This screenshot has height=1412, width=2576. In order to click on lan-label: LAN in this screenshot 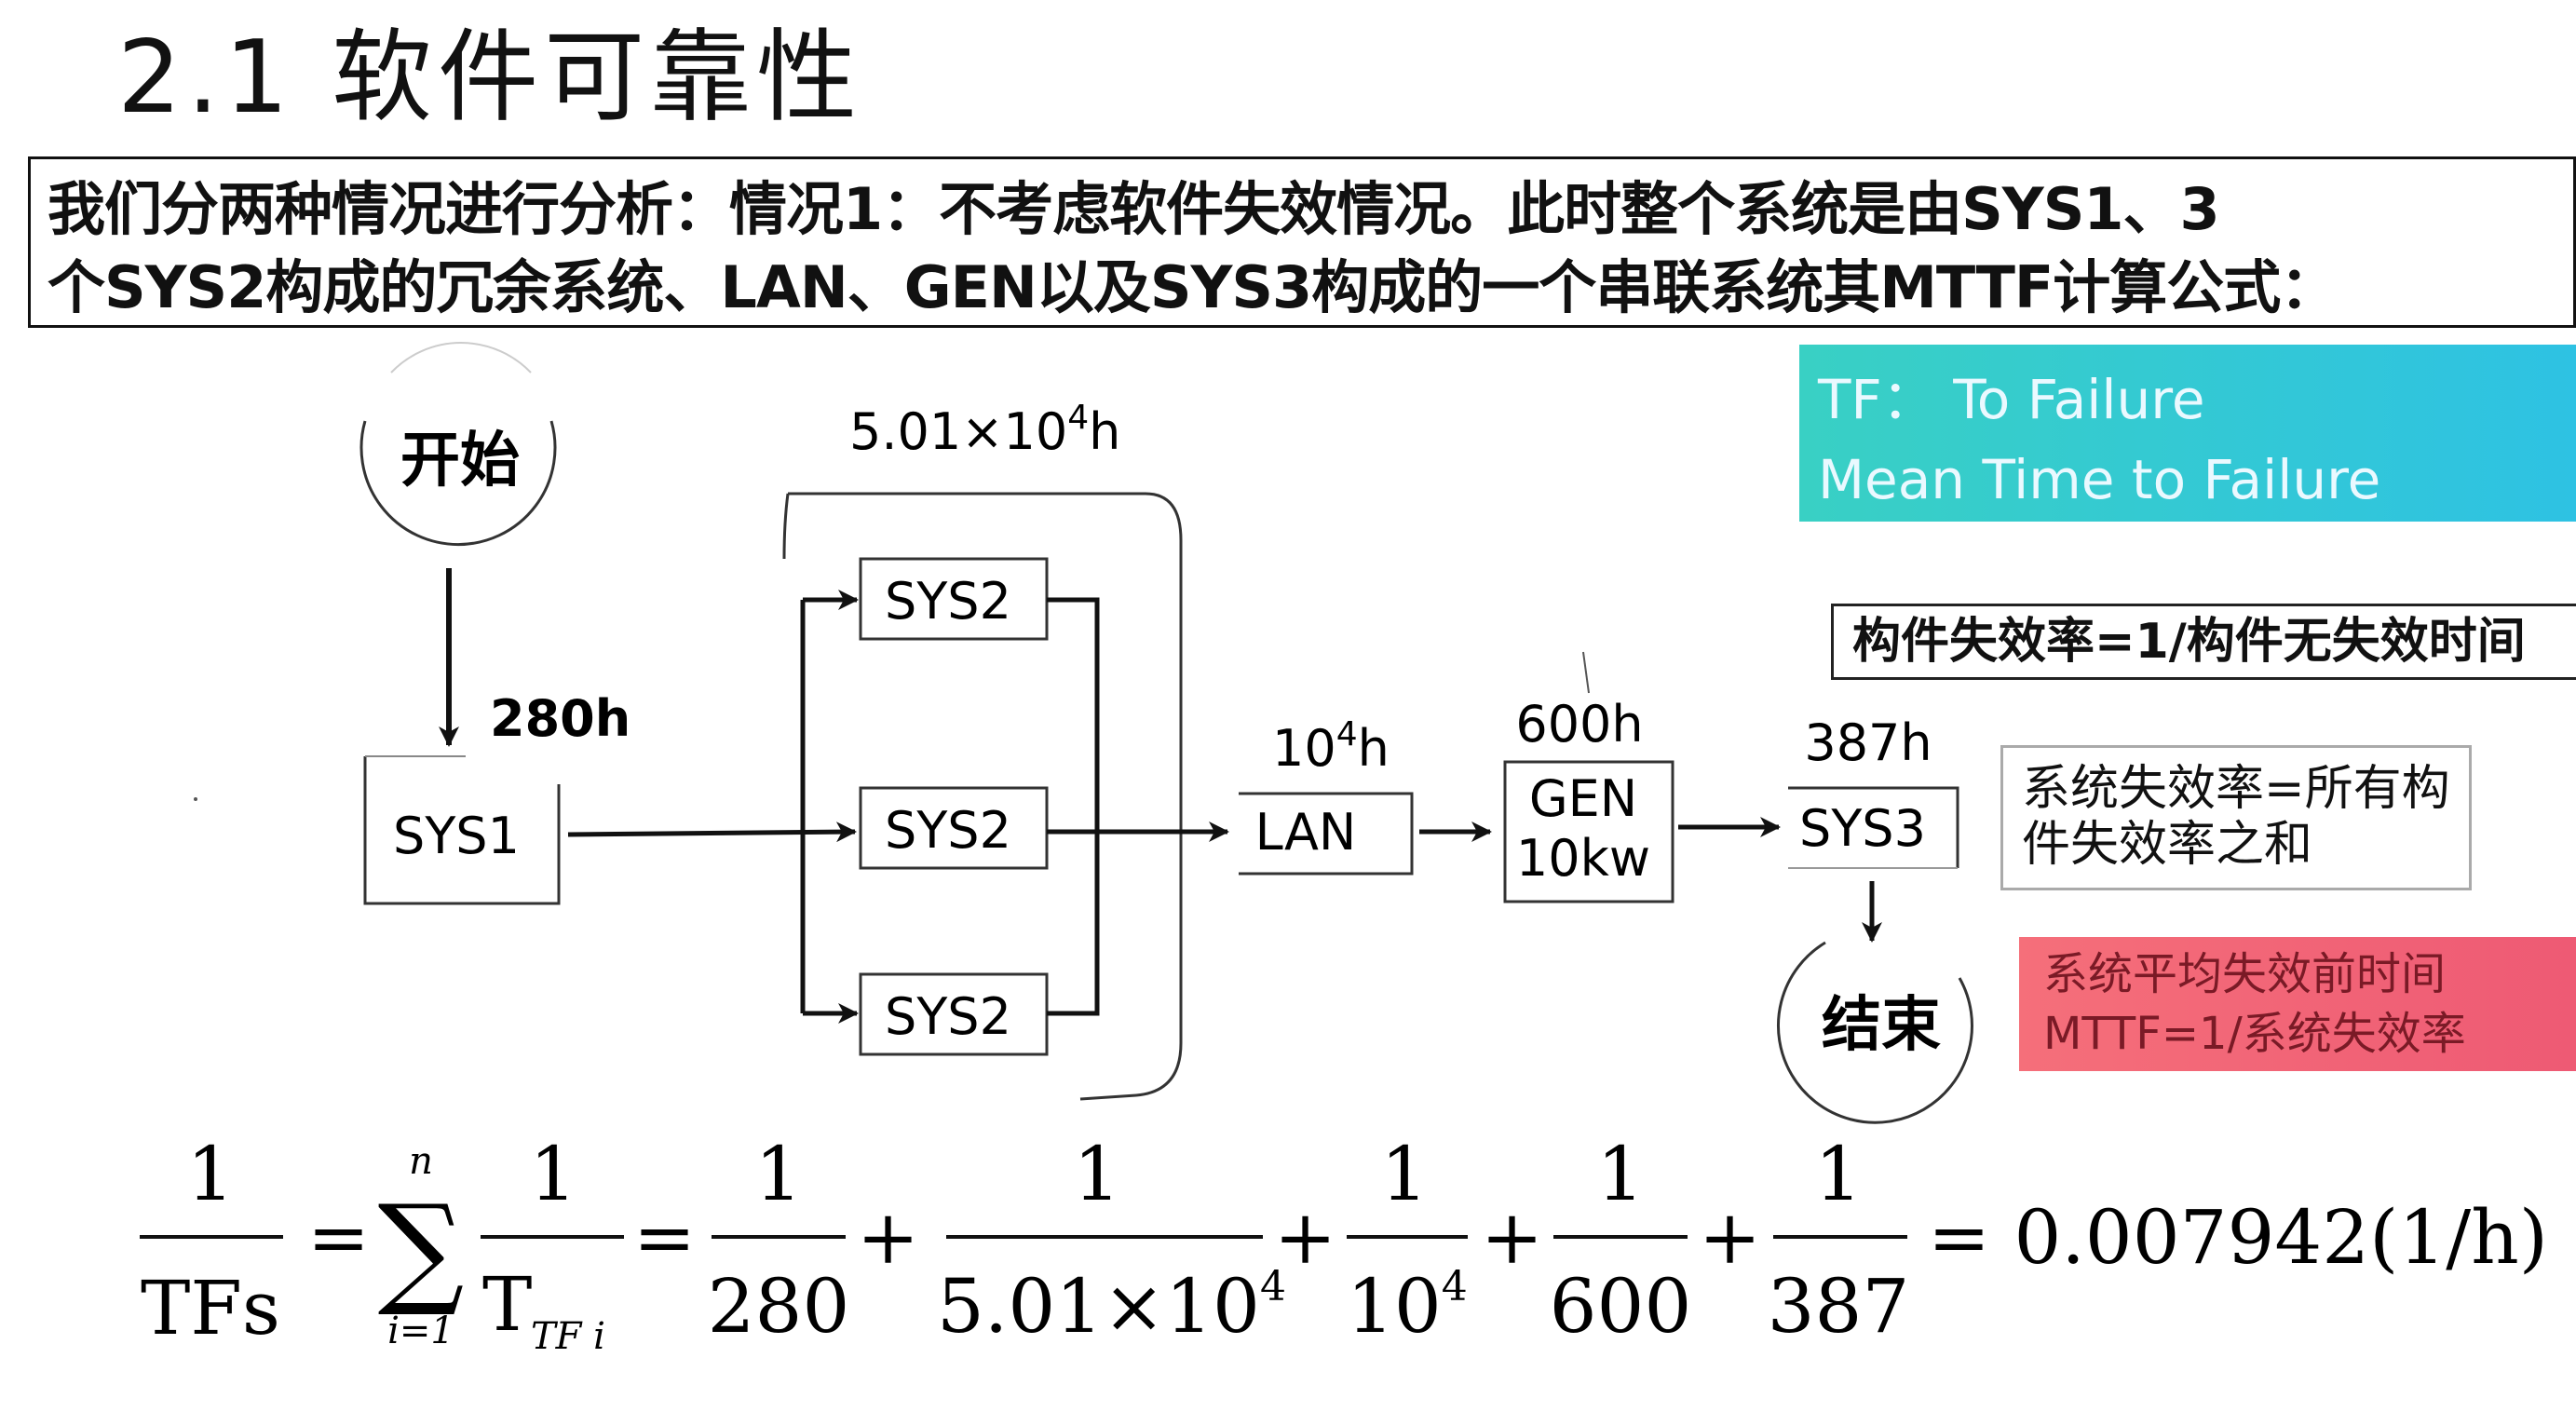, I will do `click(1306, 832)`.